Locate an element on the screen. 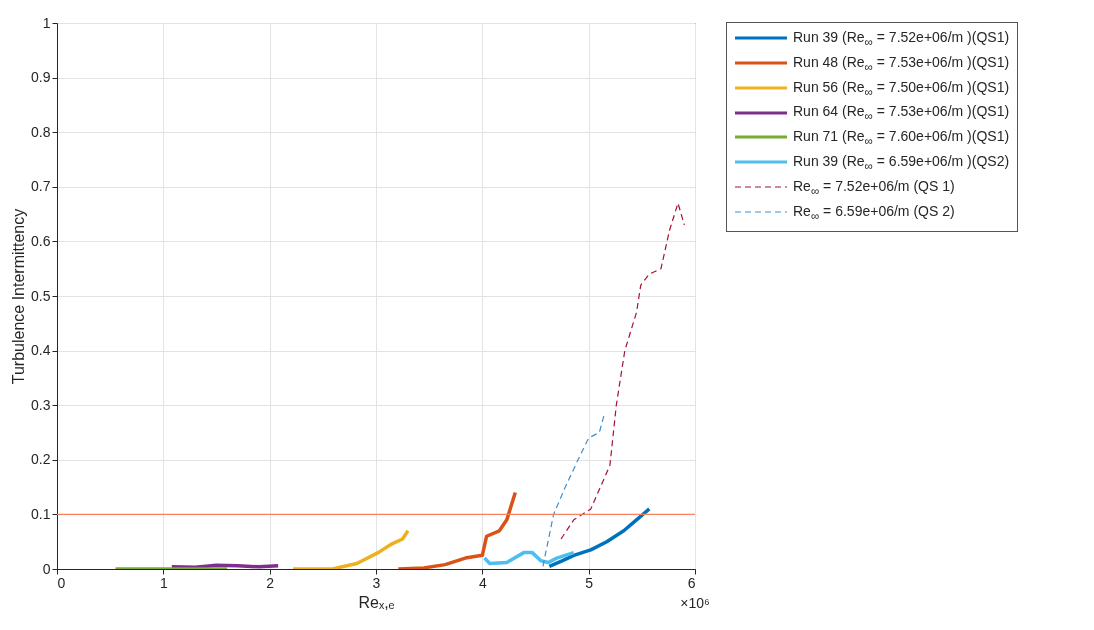 The image size is (1094, 630). y-tick-label: 0.1 is located at coordinates (41, 513).